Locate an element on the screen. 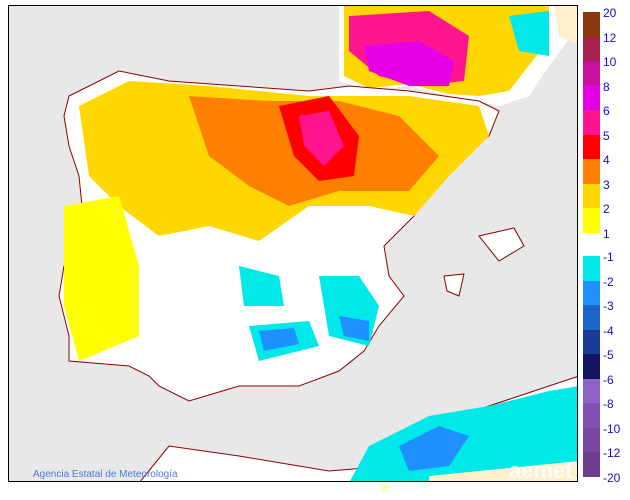 The image size is (630, 500). ne-corner is located at coordinates (565, 25).